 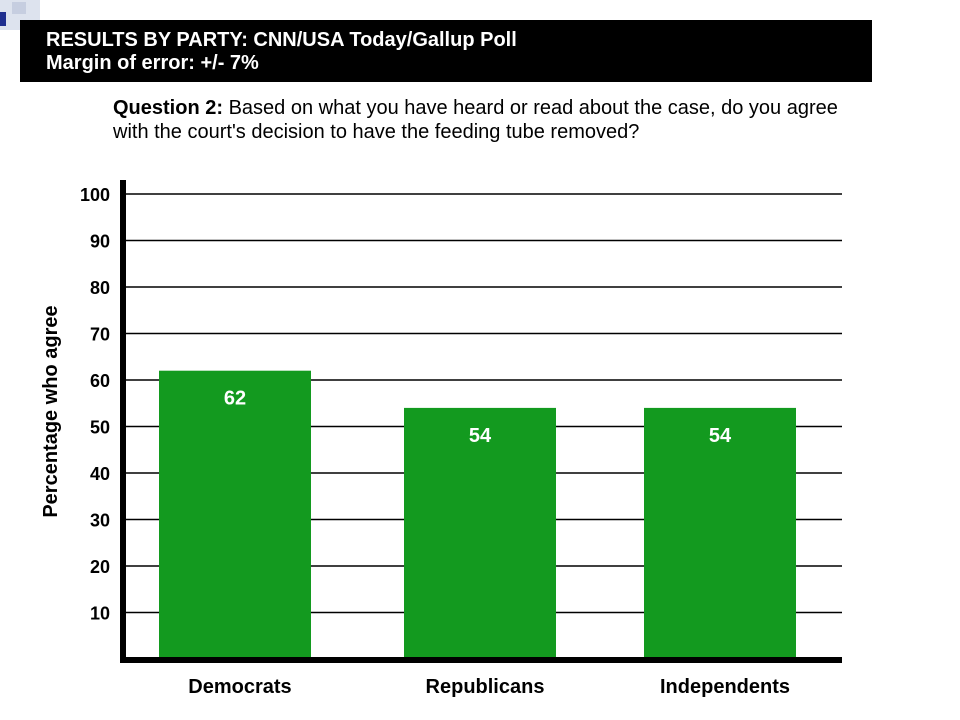 I want to click on margin-of-error: Margin of error: +/- 7%, so click(x=152, y=63).